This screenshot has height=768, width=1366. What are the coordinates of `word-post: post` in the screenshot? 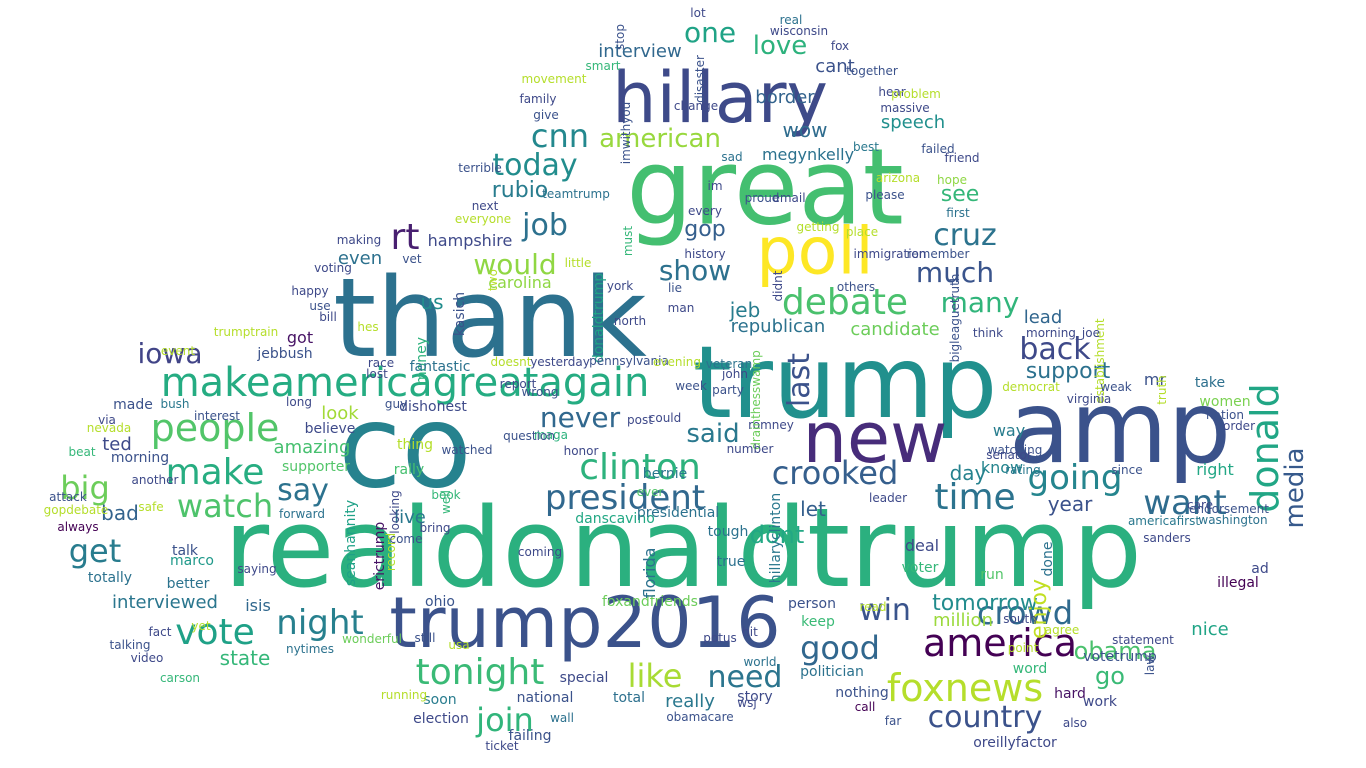 It's located at (640, 420).